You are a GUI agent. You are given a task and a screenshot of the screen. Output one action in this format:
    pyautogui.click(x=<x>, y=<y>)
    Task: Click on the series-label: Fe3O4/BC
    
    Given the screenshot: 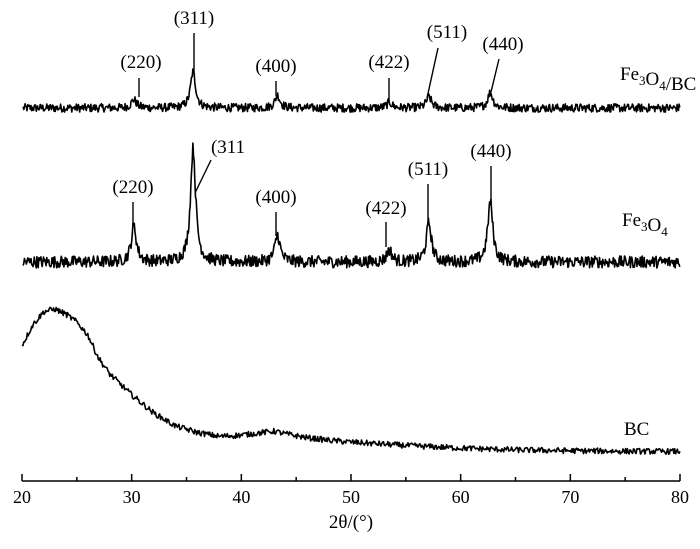 What is the action you would take?
    pyautogui.click(x=658, y=79)
    